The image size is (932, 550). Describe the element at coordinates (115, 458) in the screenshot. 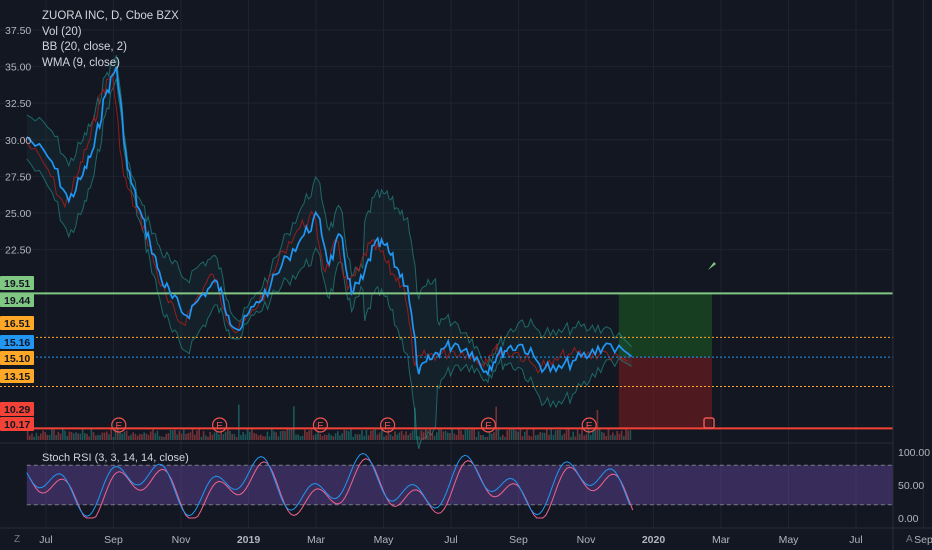

I see `stoch-rsi-label: Stoch RSI (3, 3, 14, 14, close)` at that location.